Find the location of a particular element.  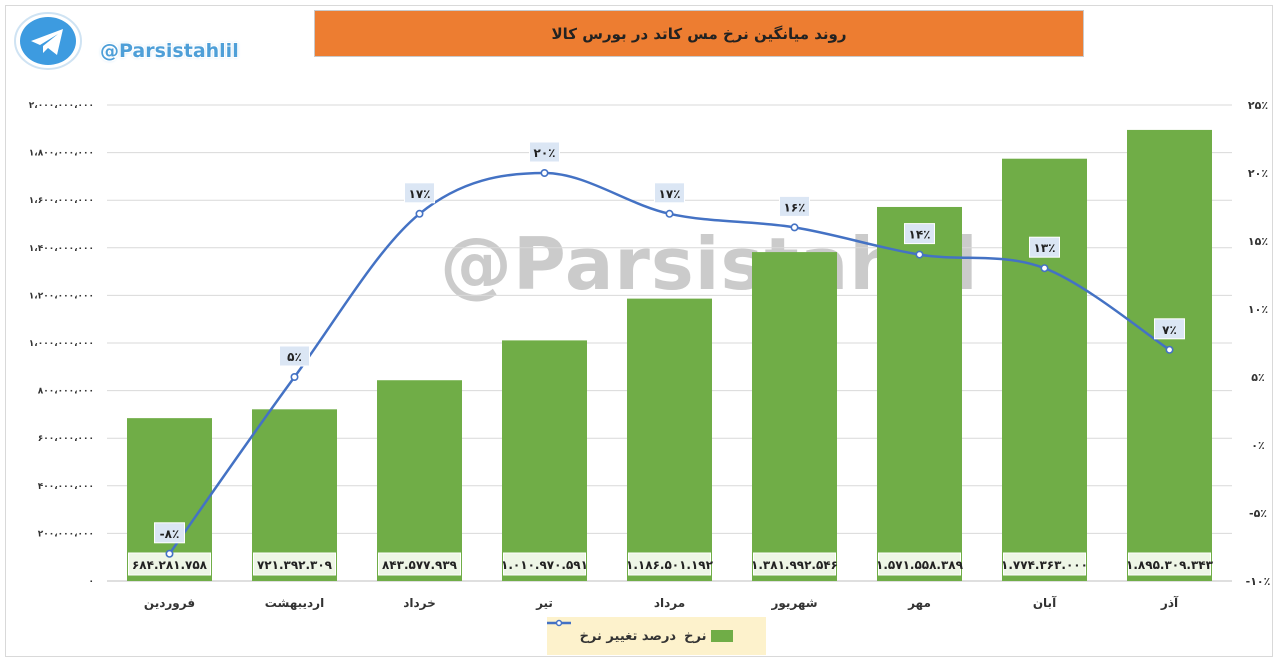

x-tick-label: شهریور is located at coordinates (793, 603).